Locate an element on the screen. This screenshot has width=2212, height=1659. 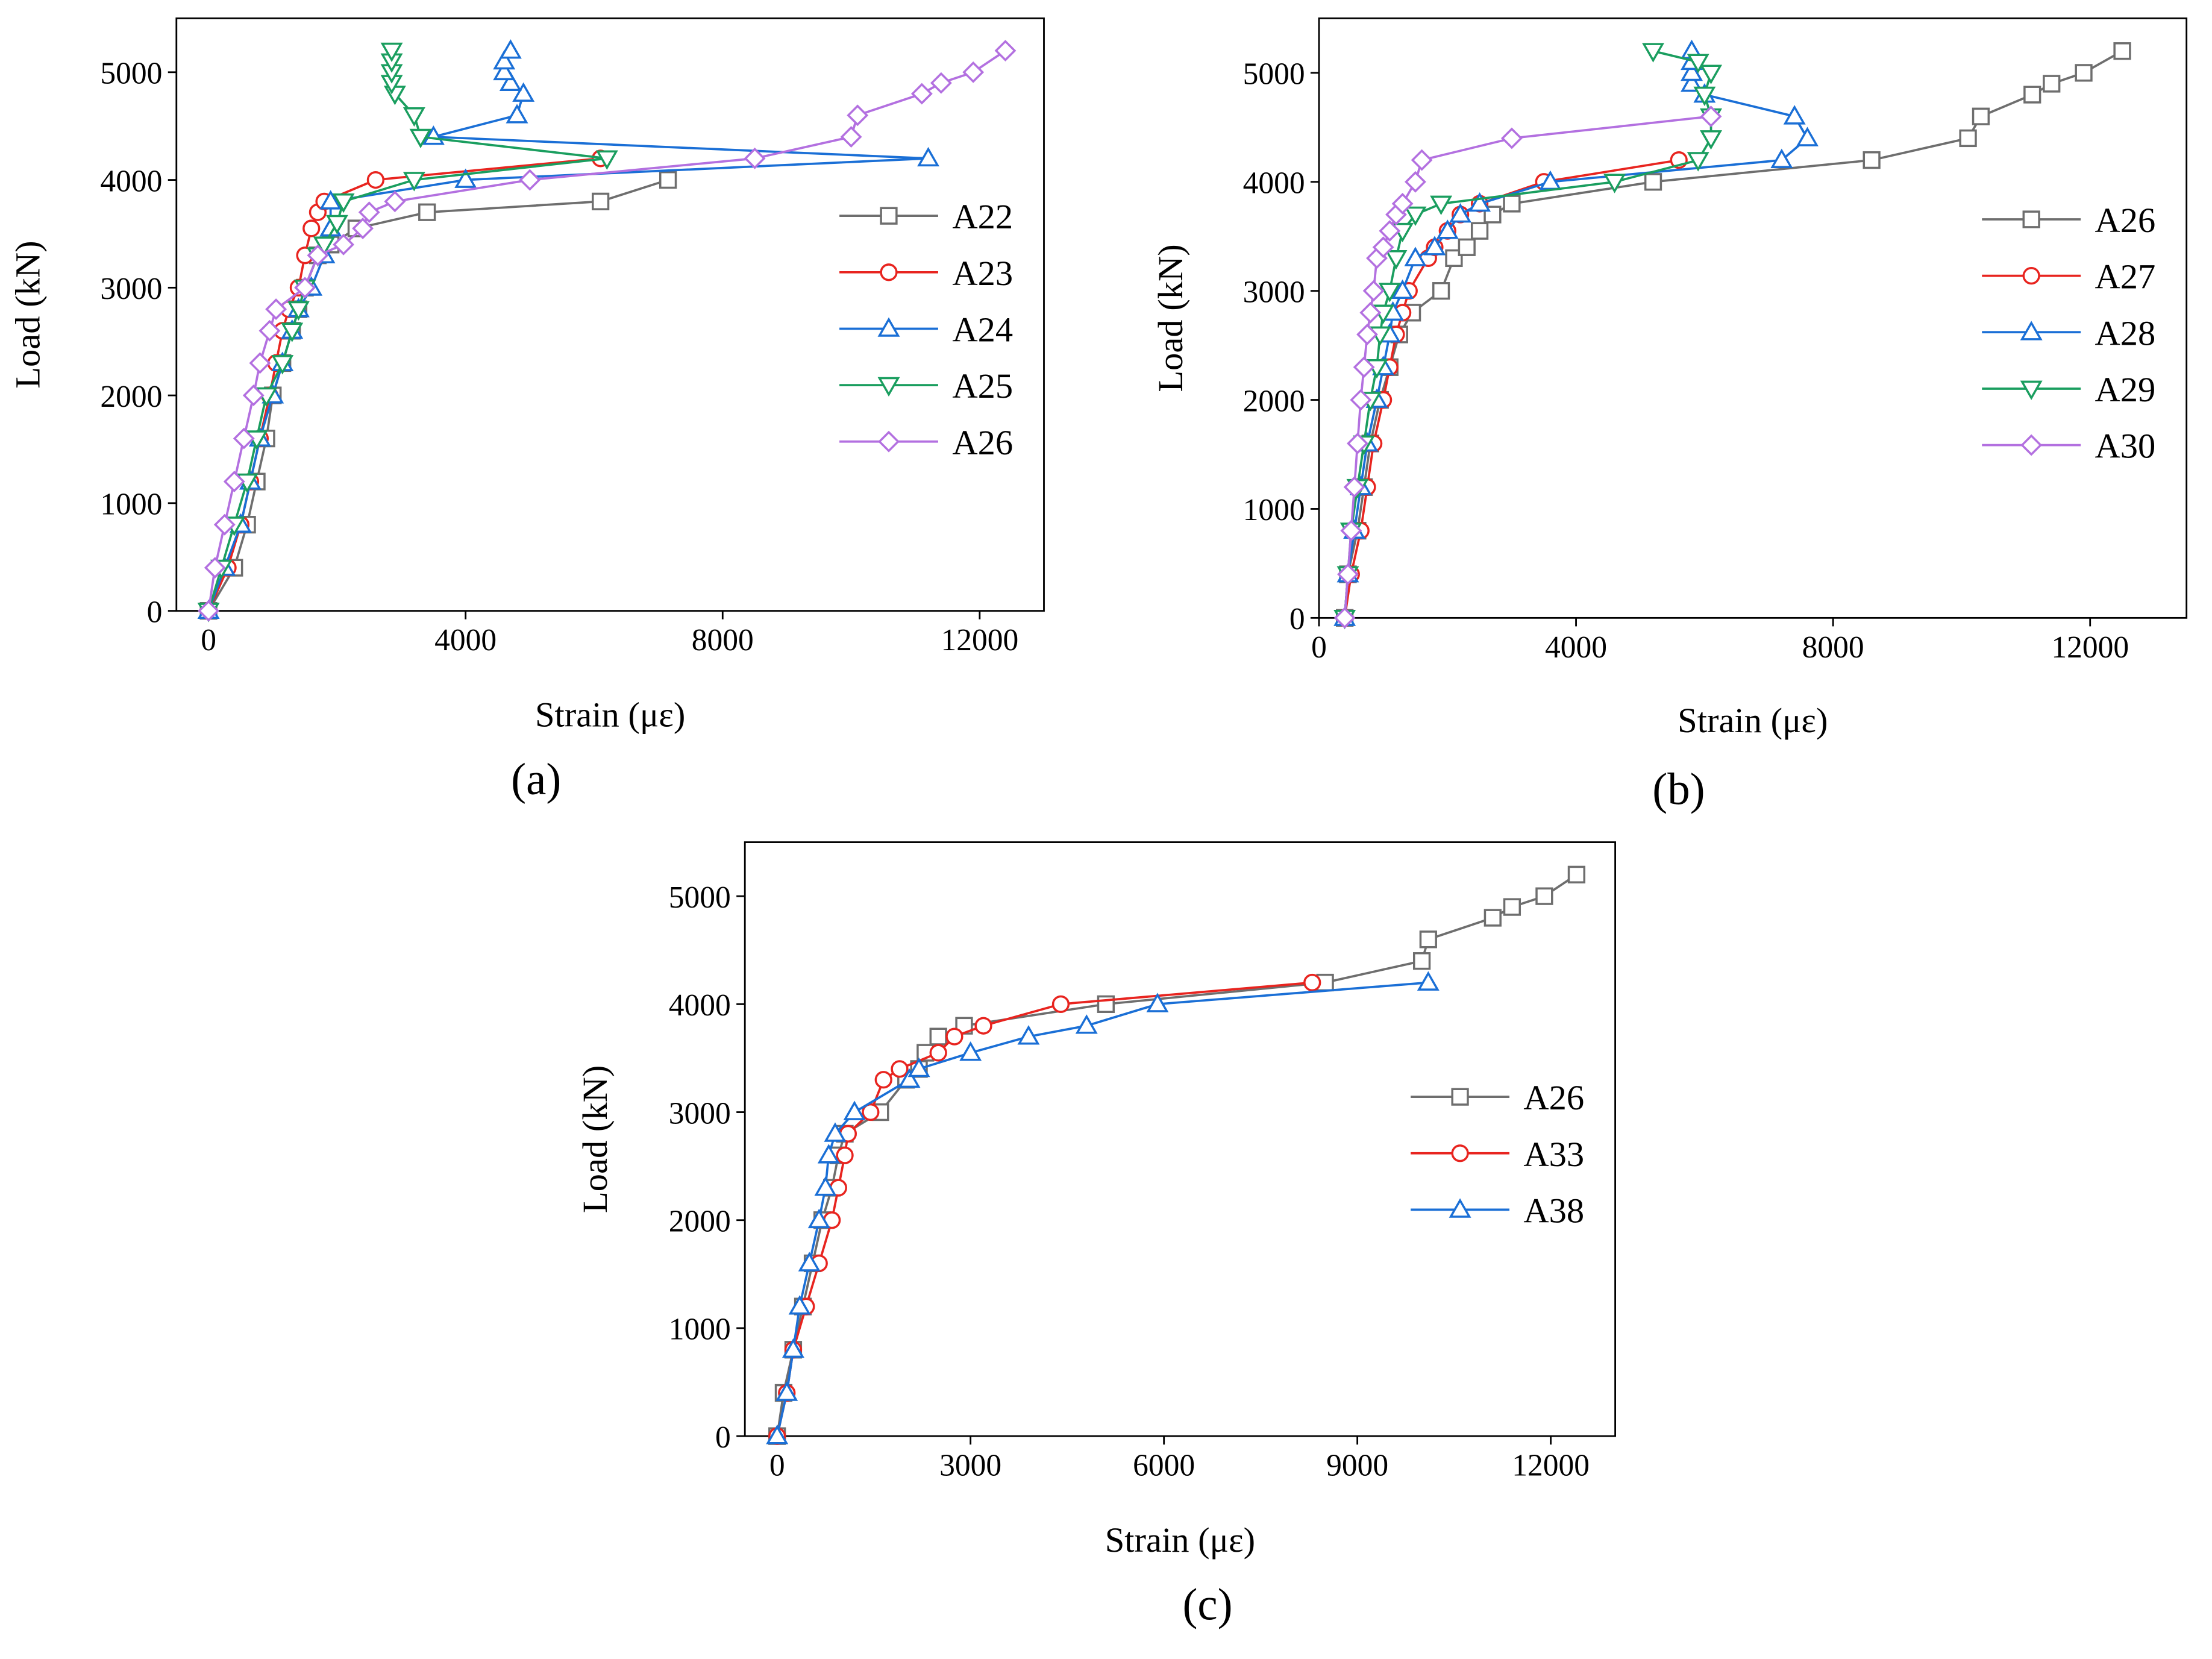
legend-label: A22 is located at coordinates (982, 216).